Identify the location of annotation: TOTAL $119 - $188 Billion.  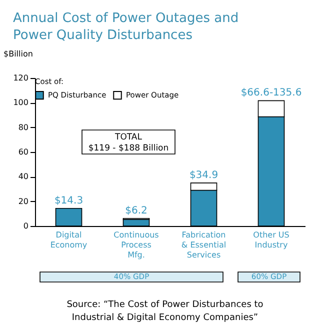
(128, 143).